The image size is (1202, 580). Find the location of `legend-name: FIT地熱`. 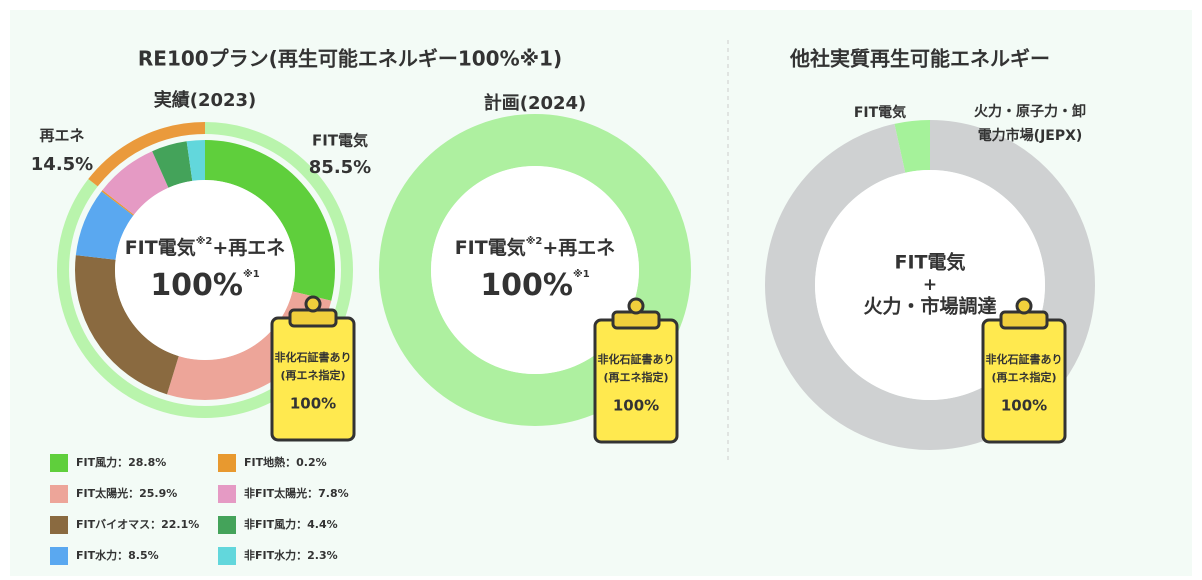

legend-name: FIT地熱 is located at coordinates (264, 462).